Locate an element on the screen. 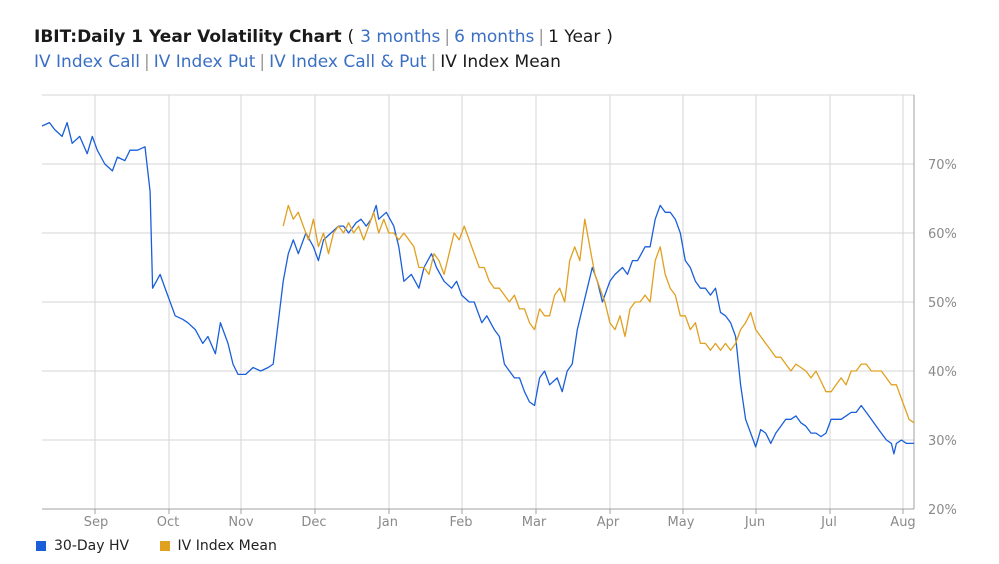 This screenshot has width=999, height=564. range-current-1-year: 1 Year is located at coordinates (574, 37).